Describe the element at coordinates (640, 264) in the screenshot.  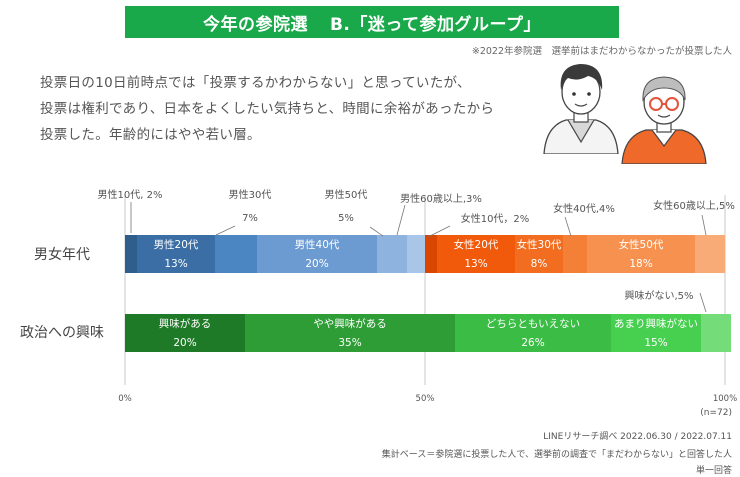
I see `segment-value-label: 18%` at that location.